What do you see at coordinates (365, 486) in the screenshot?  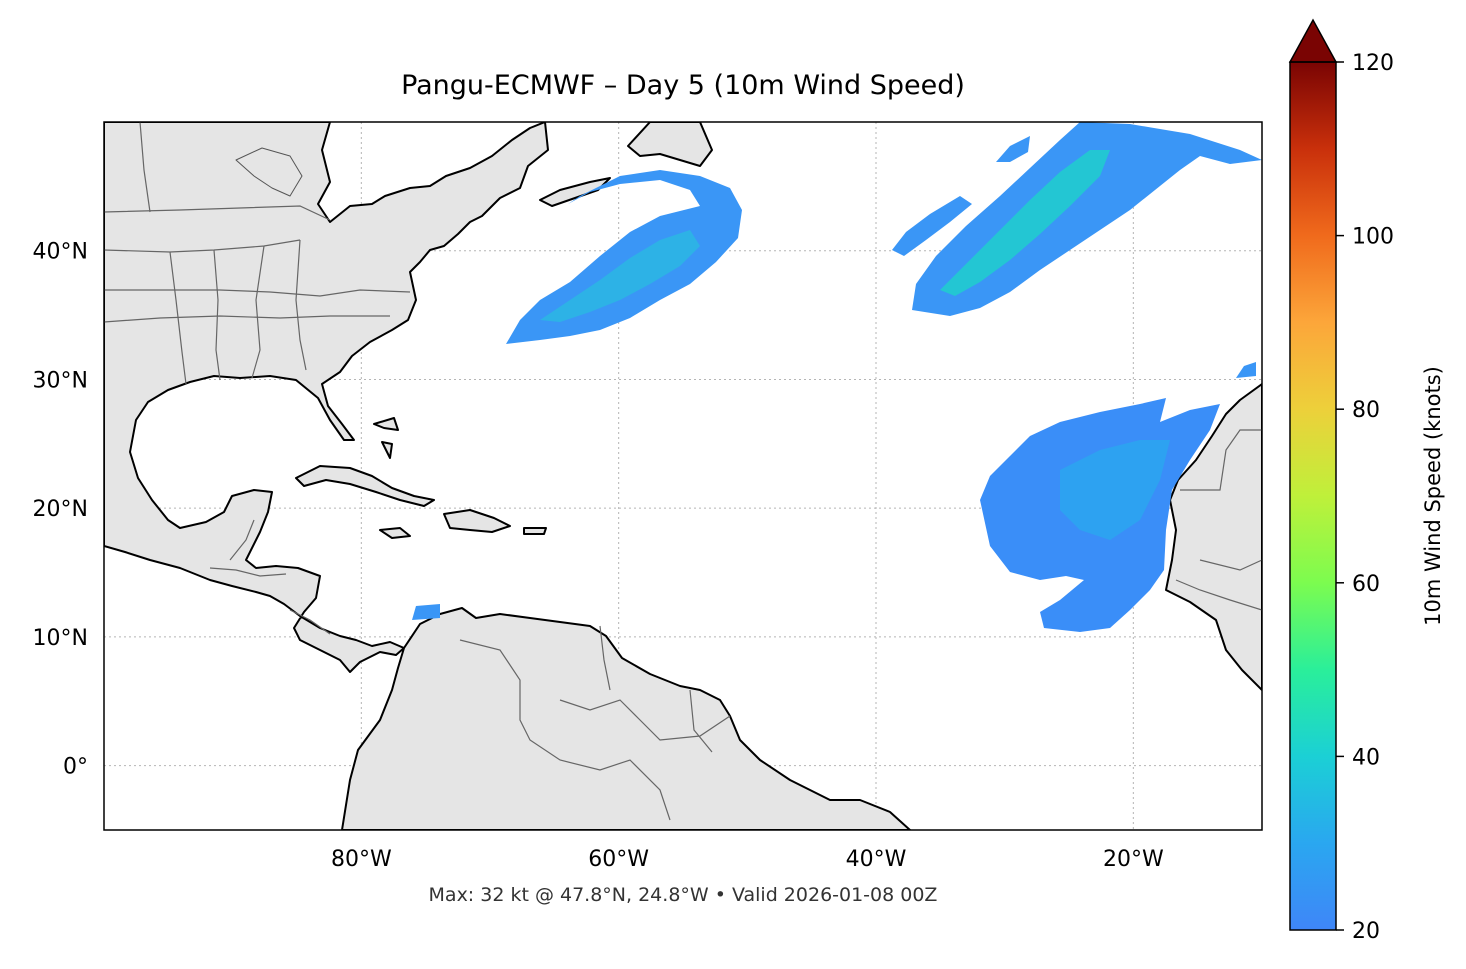 I see `cuba` at bounding box center [365, 486].